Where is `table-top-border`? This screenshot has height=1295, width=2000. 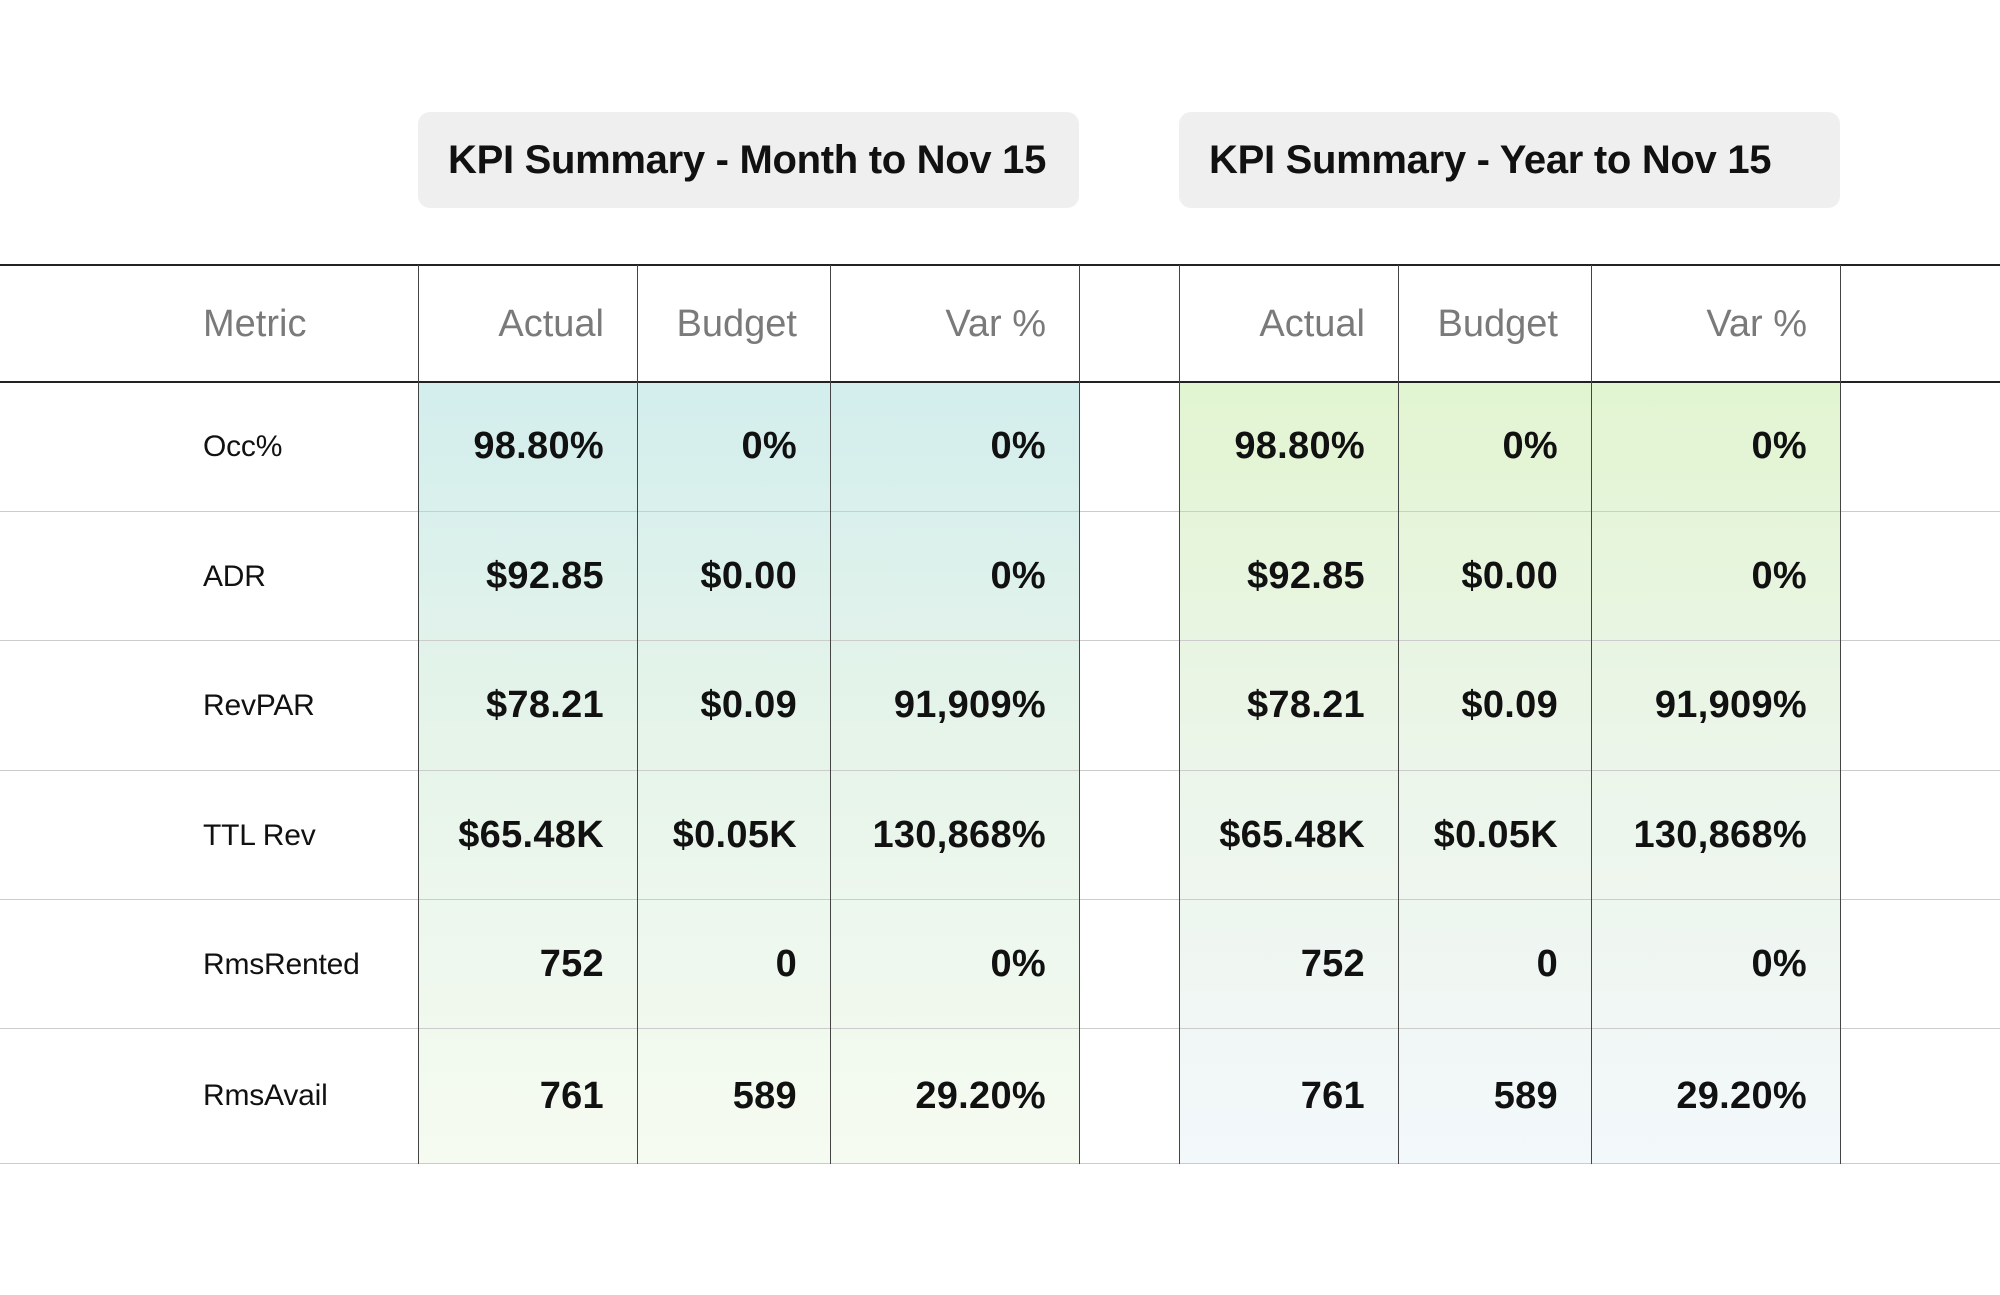
table-top-border is located at coordinates (1000, 265).